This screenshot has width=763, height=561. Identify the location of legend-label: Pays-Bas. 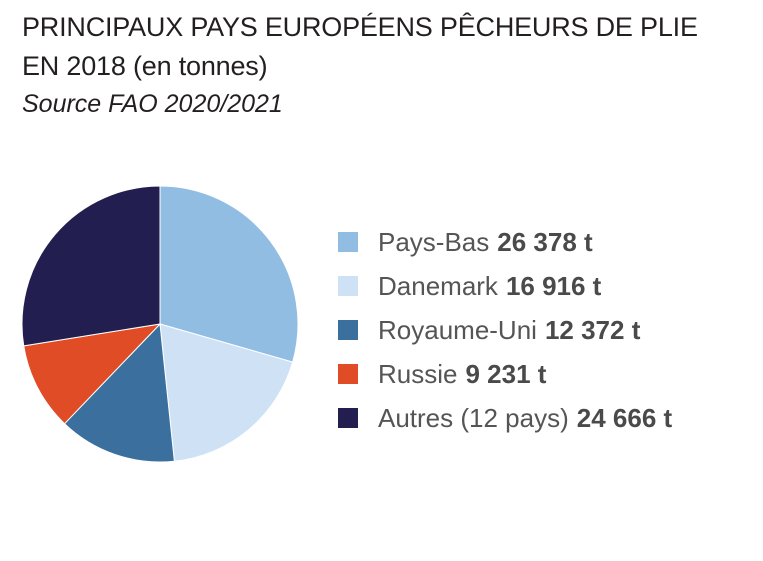
(434, 241).